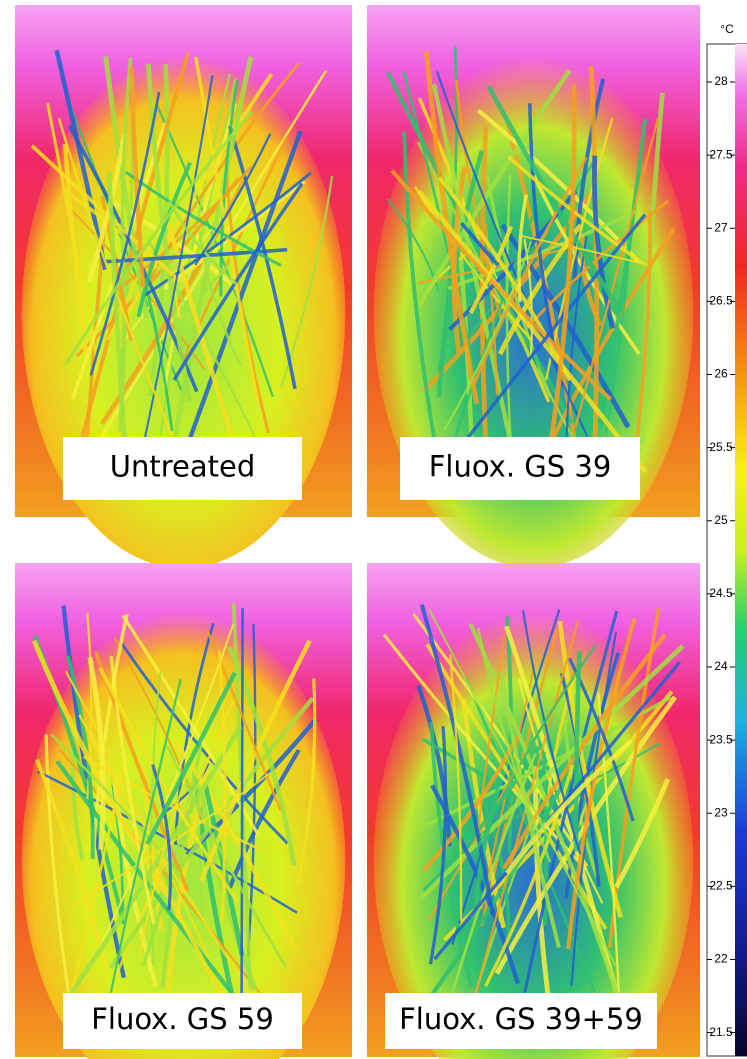 The width and height of the screenshot is (747, 1059). I want to click on panel-label: Fluox. GS 39, so click(520, 467).